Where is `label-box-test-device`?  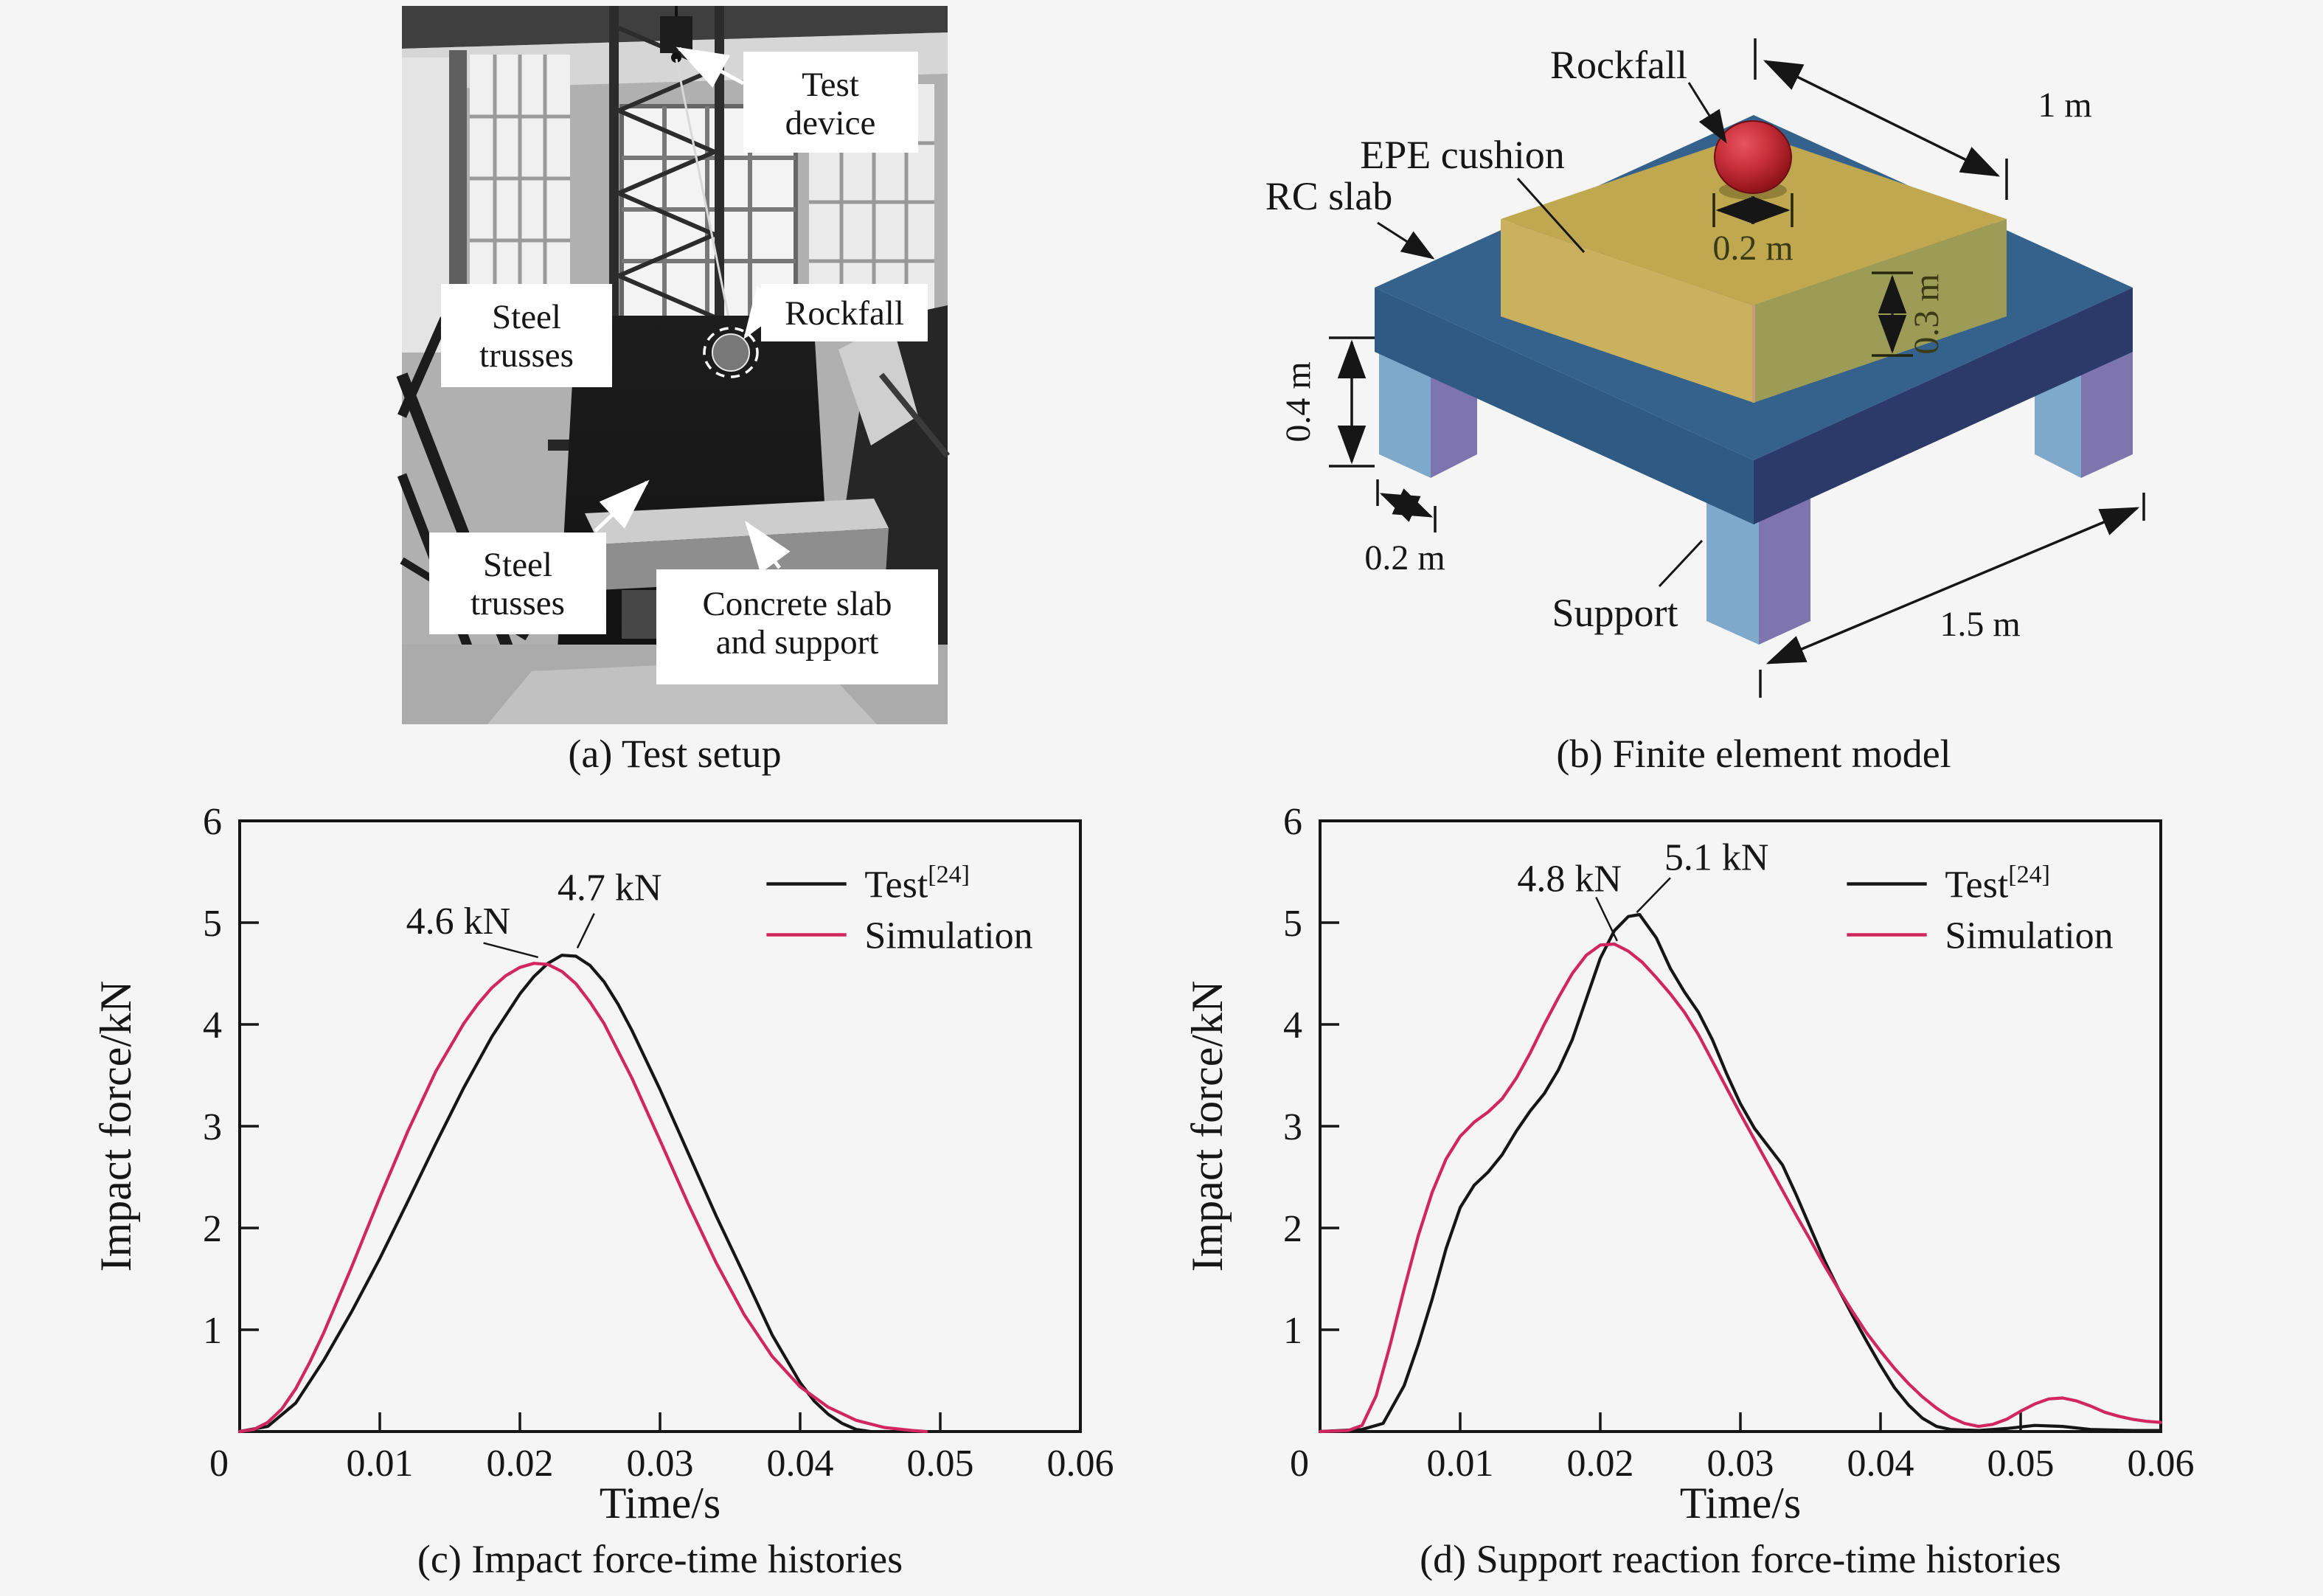
label-box-test-device is located at coordinates (830, 102).